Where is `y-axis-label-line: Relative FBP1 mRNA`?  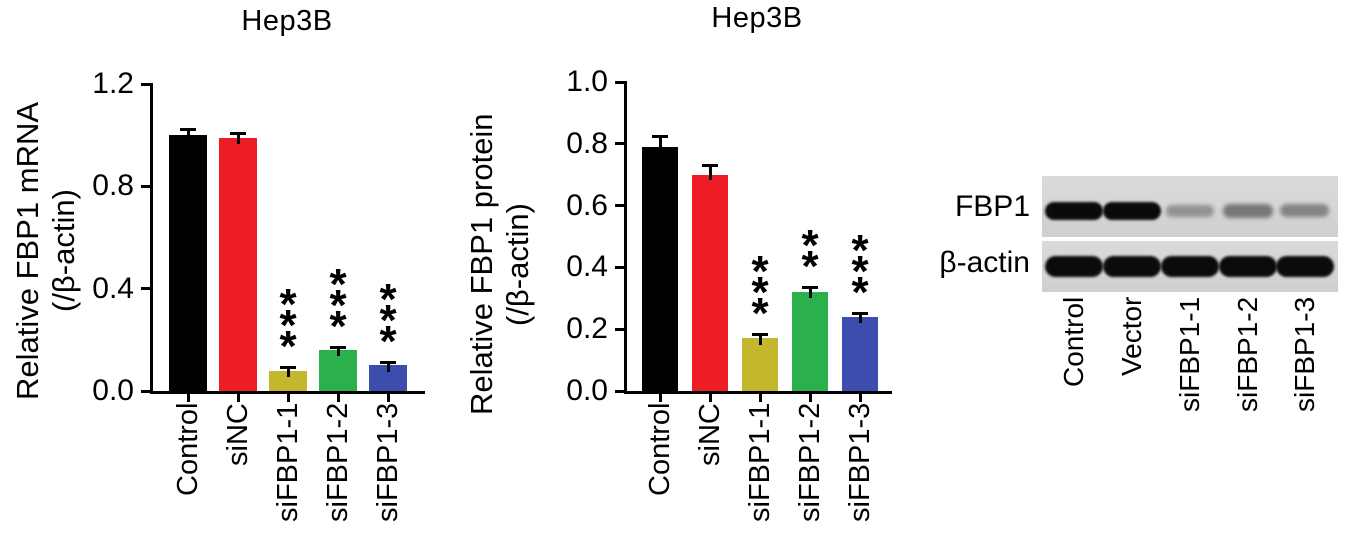 y-axis-label-line: Relative FBP1 mRNA is located at coordinates (27, 251).